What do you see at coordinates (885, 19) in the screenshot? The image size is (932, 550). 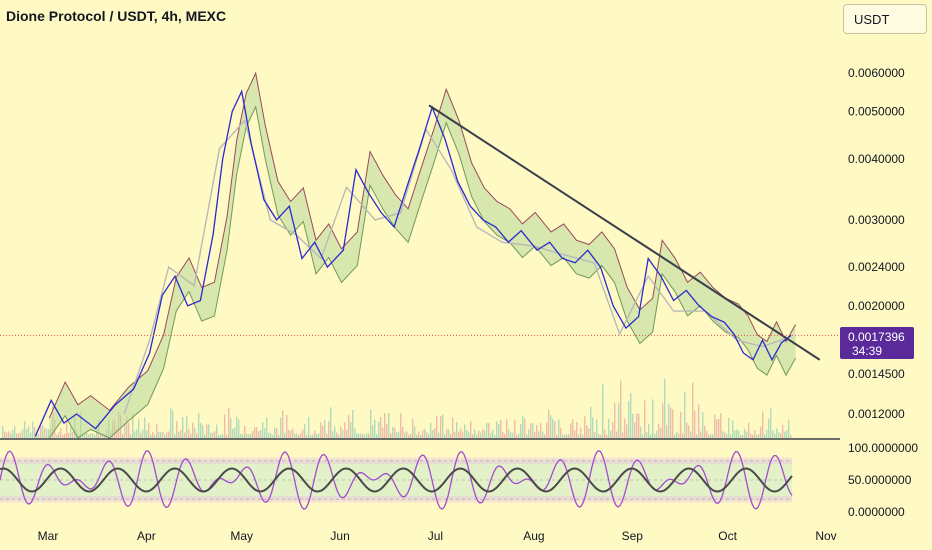 I see `currency-button: USDT` at bounding box center [885, 19].